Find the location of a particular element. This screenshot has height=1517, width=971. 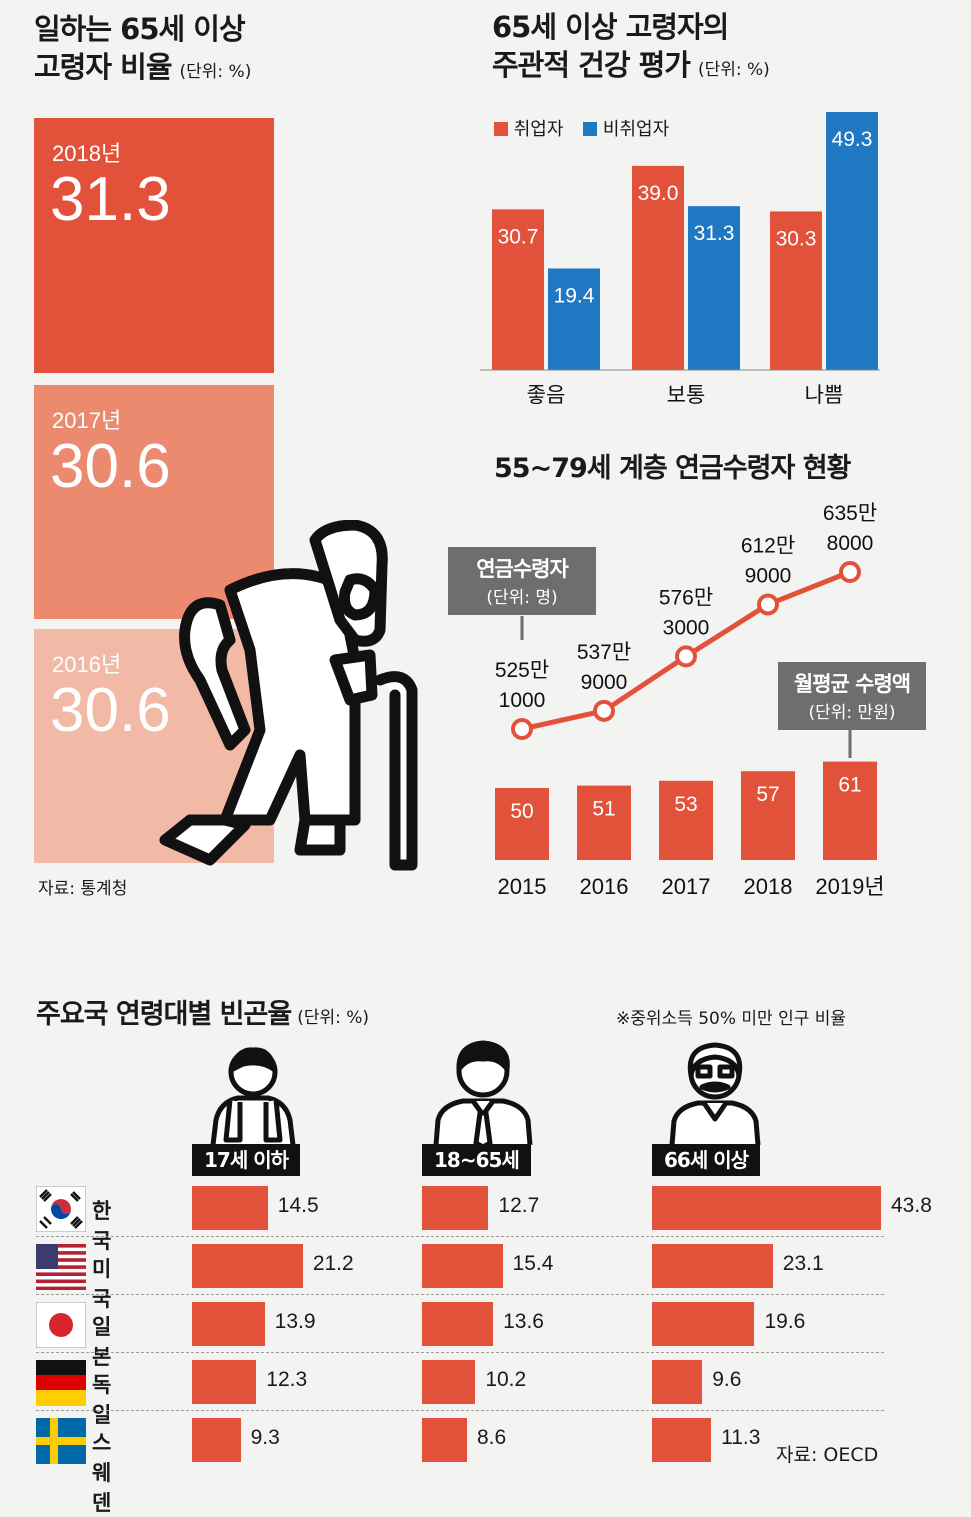

bar-2018-year: 2018년 is located at coordinates (87, 153).